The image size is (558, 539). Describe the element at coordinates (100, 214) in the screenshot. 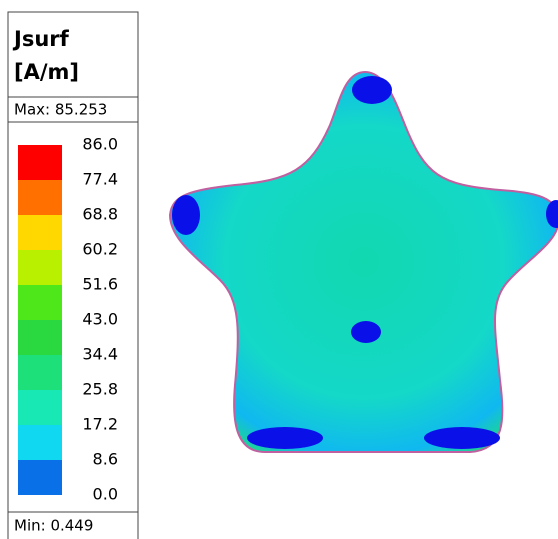

I see `scale-label: 68.8` at that location.